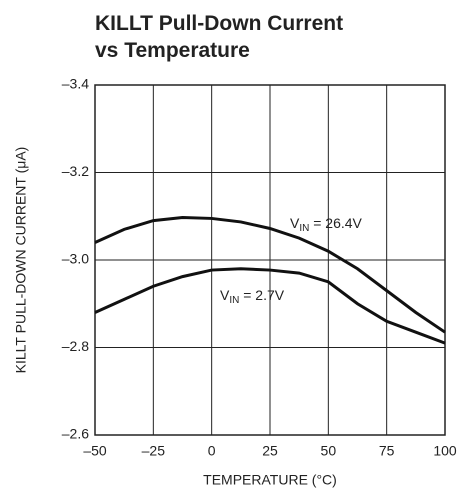 Image resolution: width=476 pixels, height=493 pixels. I want to click on x-axis-label: TEMPERATURE (°C), so click(270, 480).